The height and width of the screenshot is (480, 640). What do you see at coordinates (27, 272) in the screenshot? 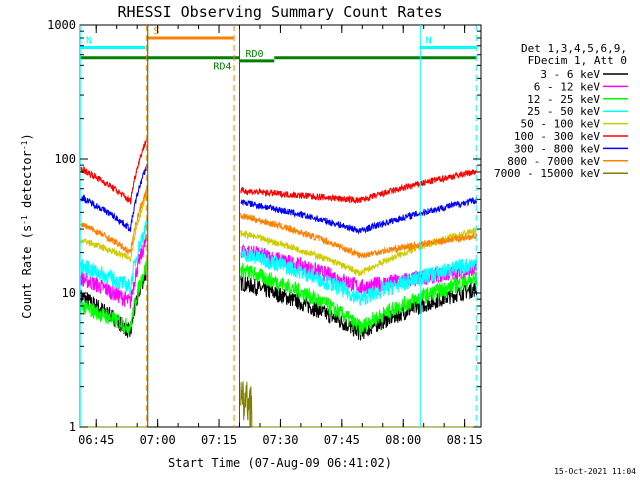
I see `y-axis-label-main: Count Rate (s` at bounding box center [27, 272].